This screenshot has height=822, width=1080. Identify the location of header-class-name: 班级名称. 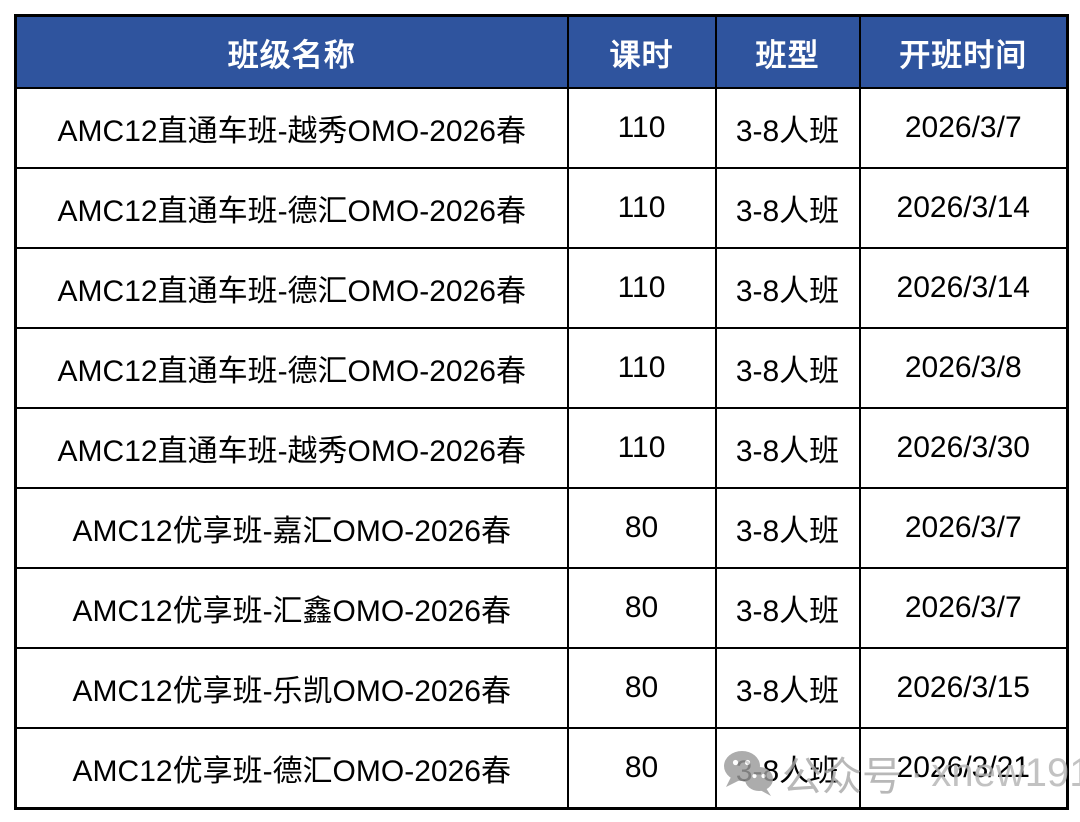
(291, 51).